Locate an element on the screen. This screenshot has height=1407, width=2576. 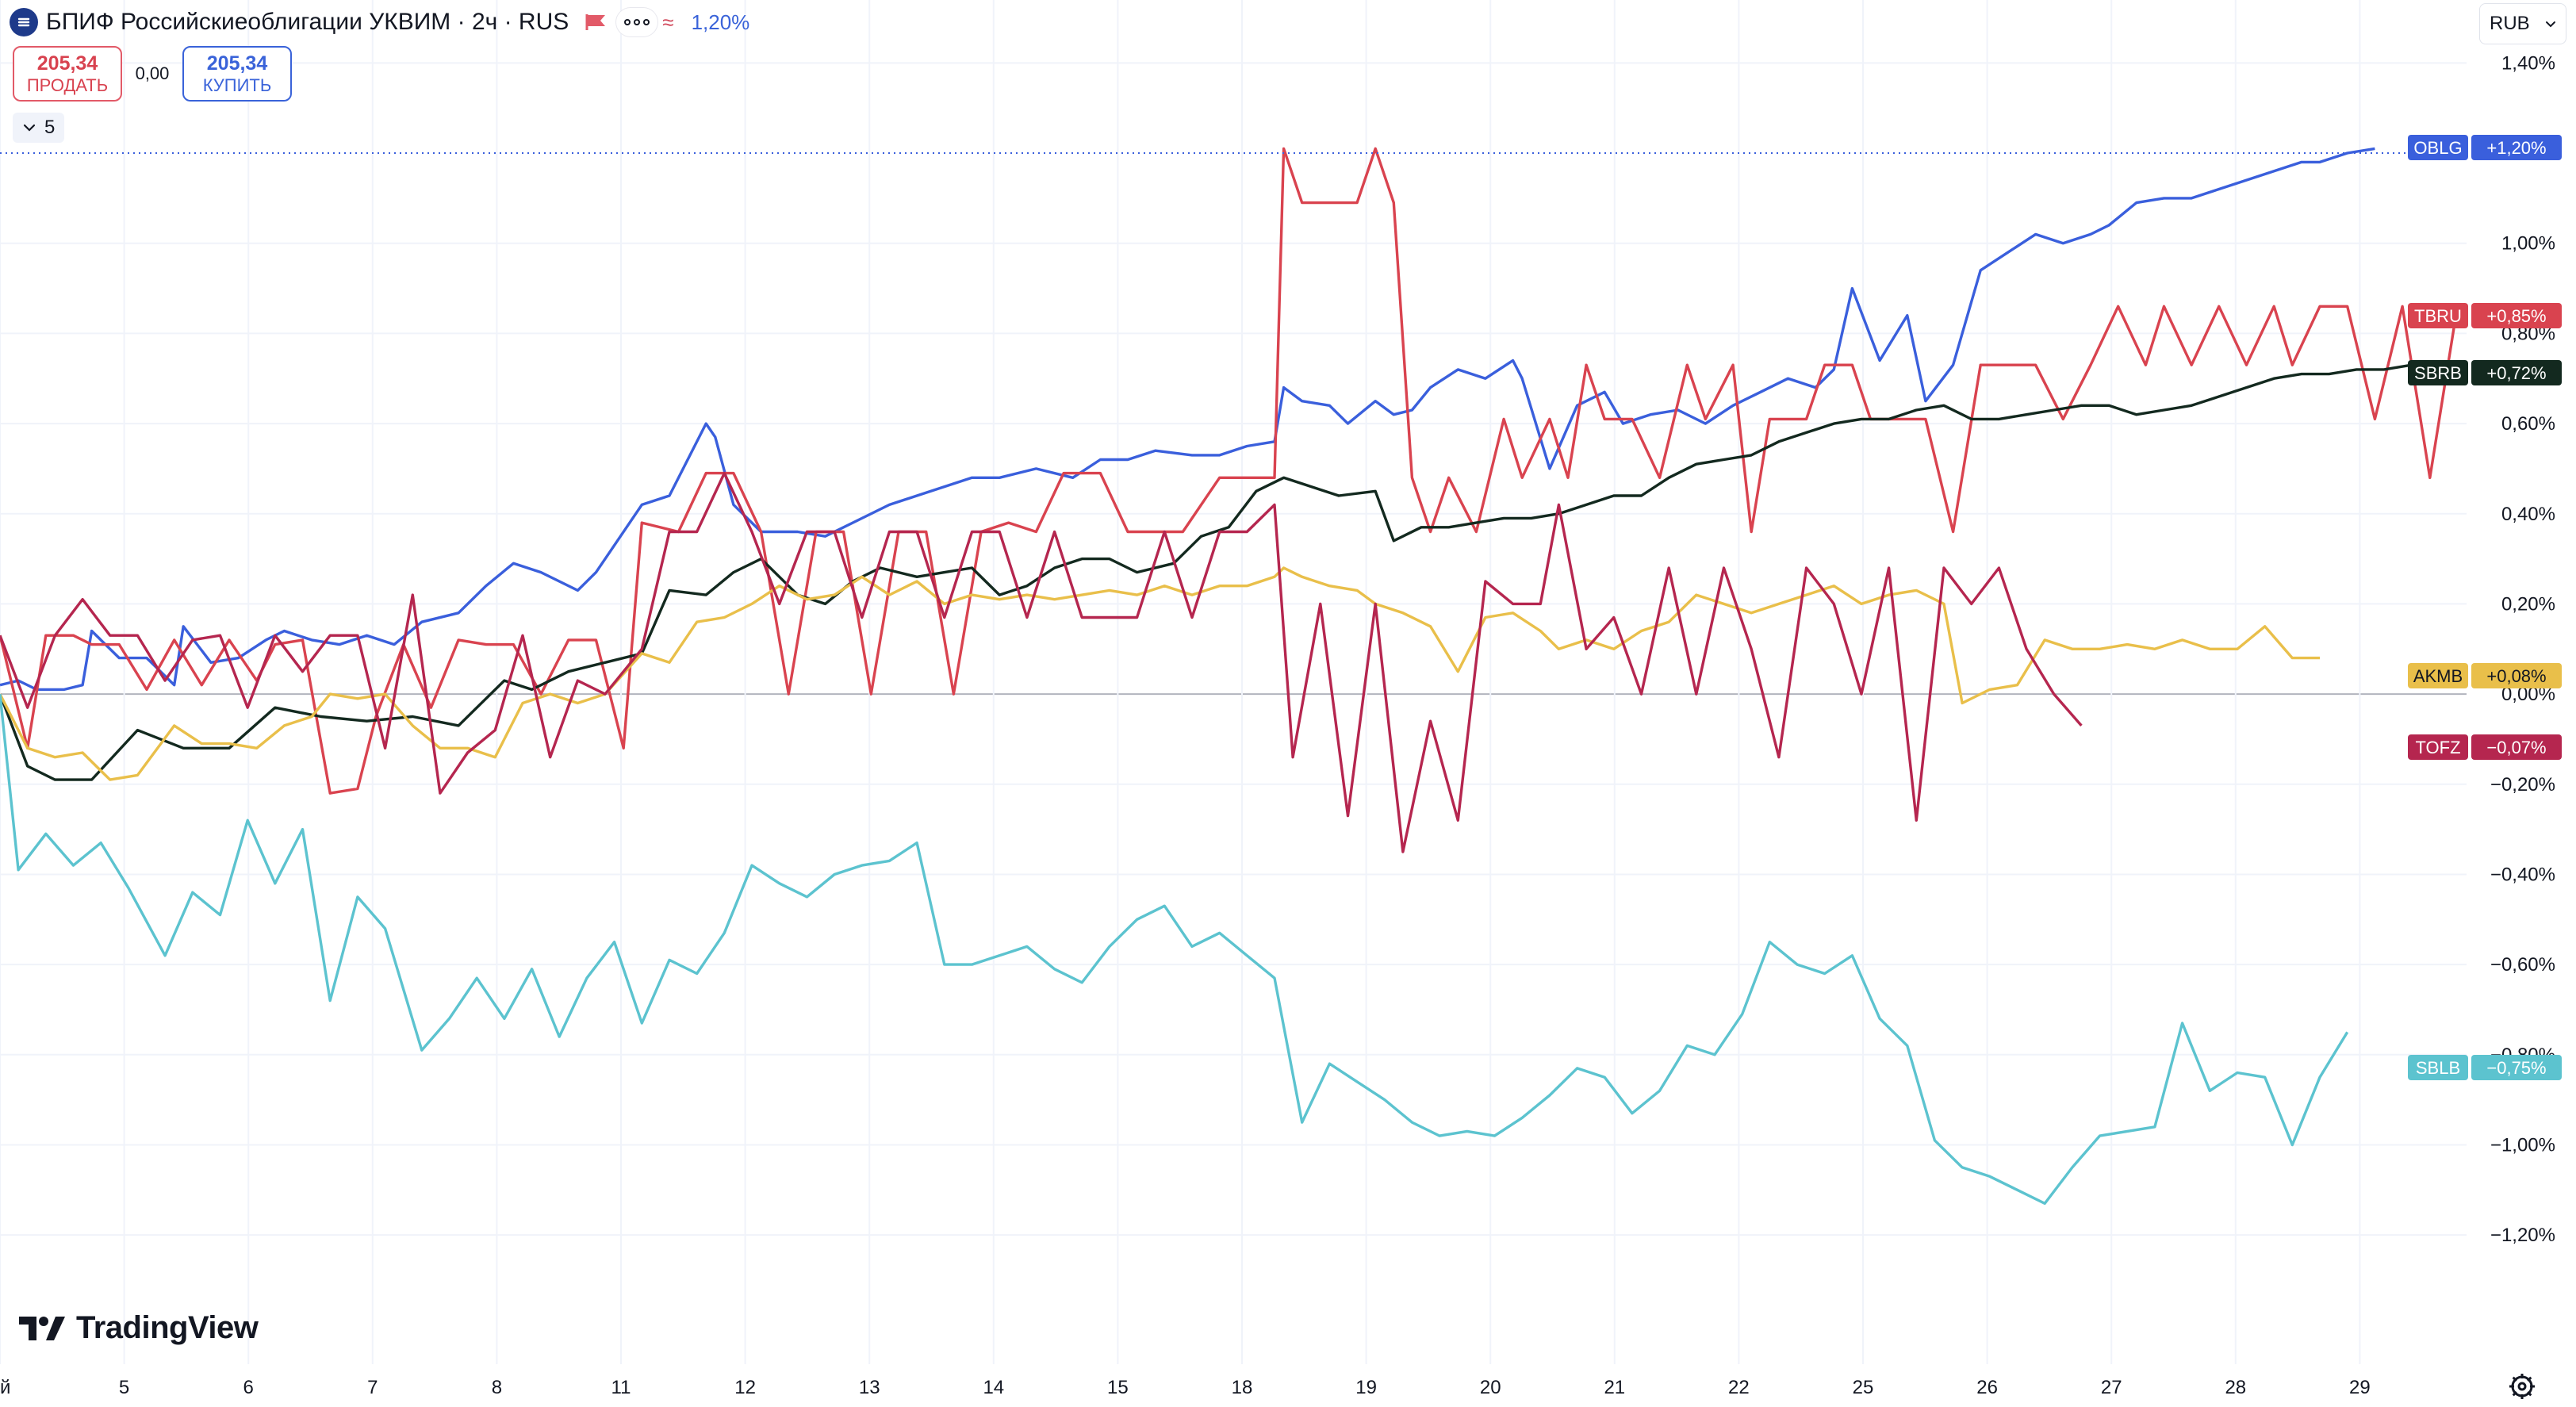
series-value: −0,75% is located at coordinates (2516, 1068).